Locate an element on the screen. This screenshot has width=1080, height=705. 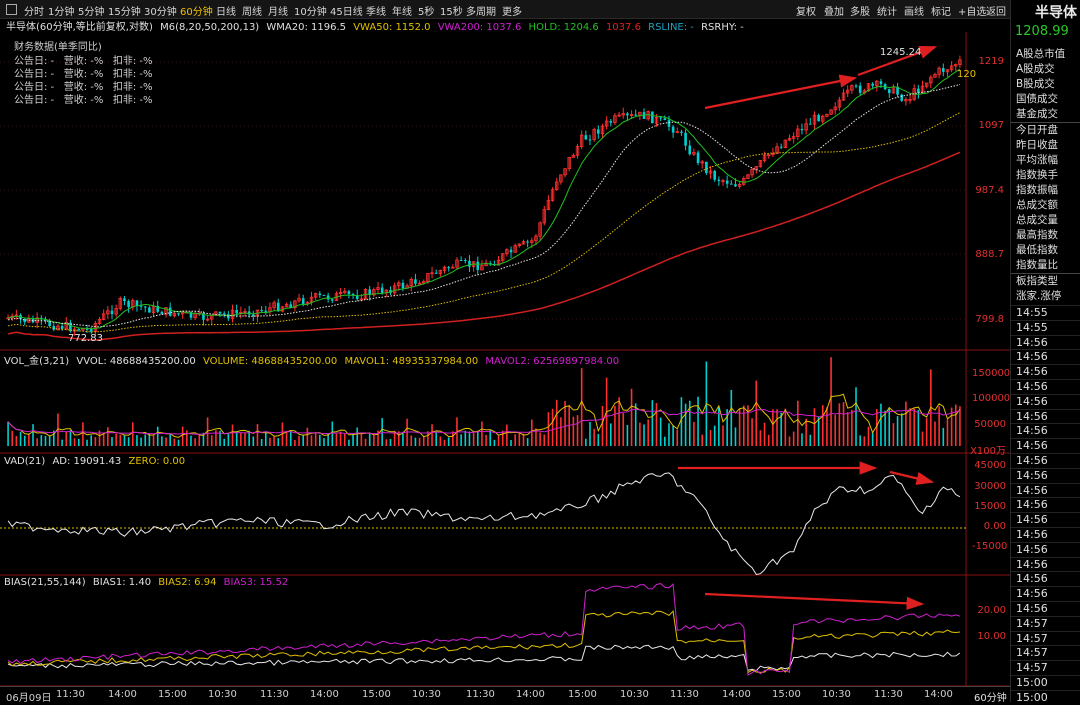
period-tab: 多周期 is located at coordinates (481, 12).